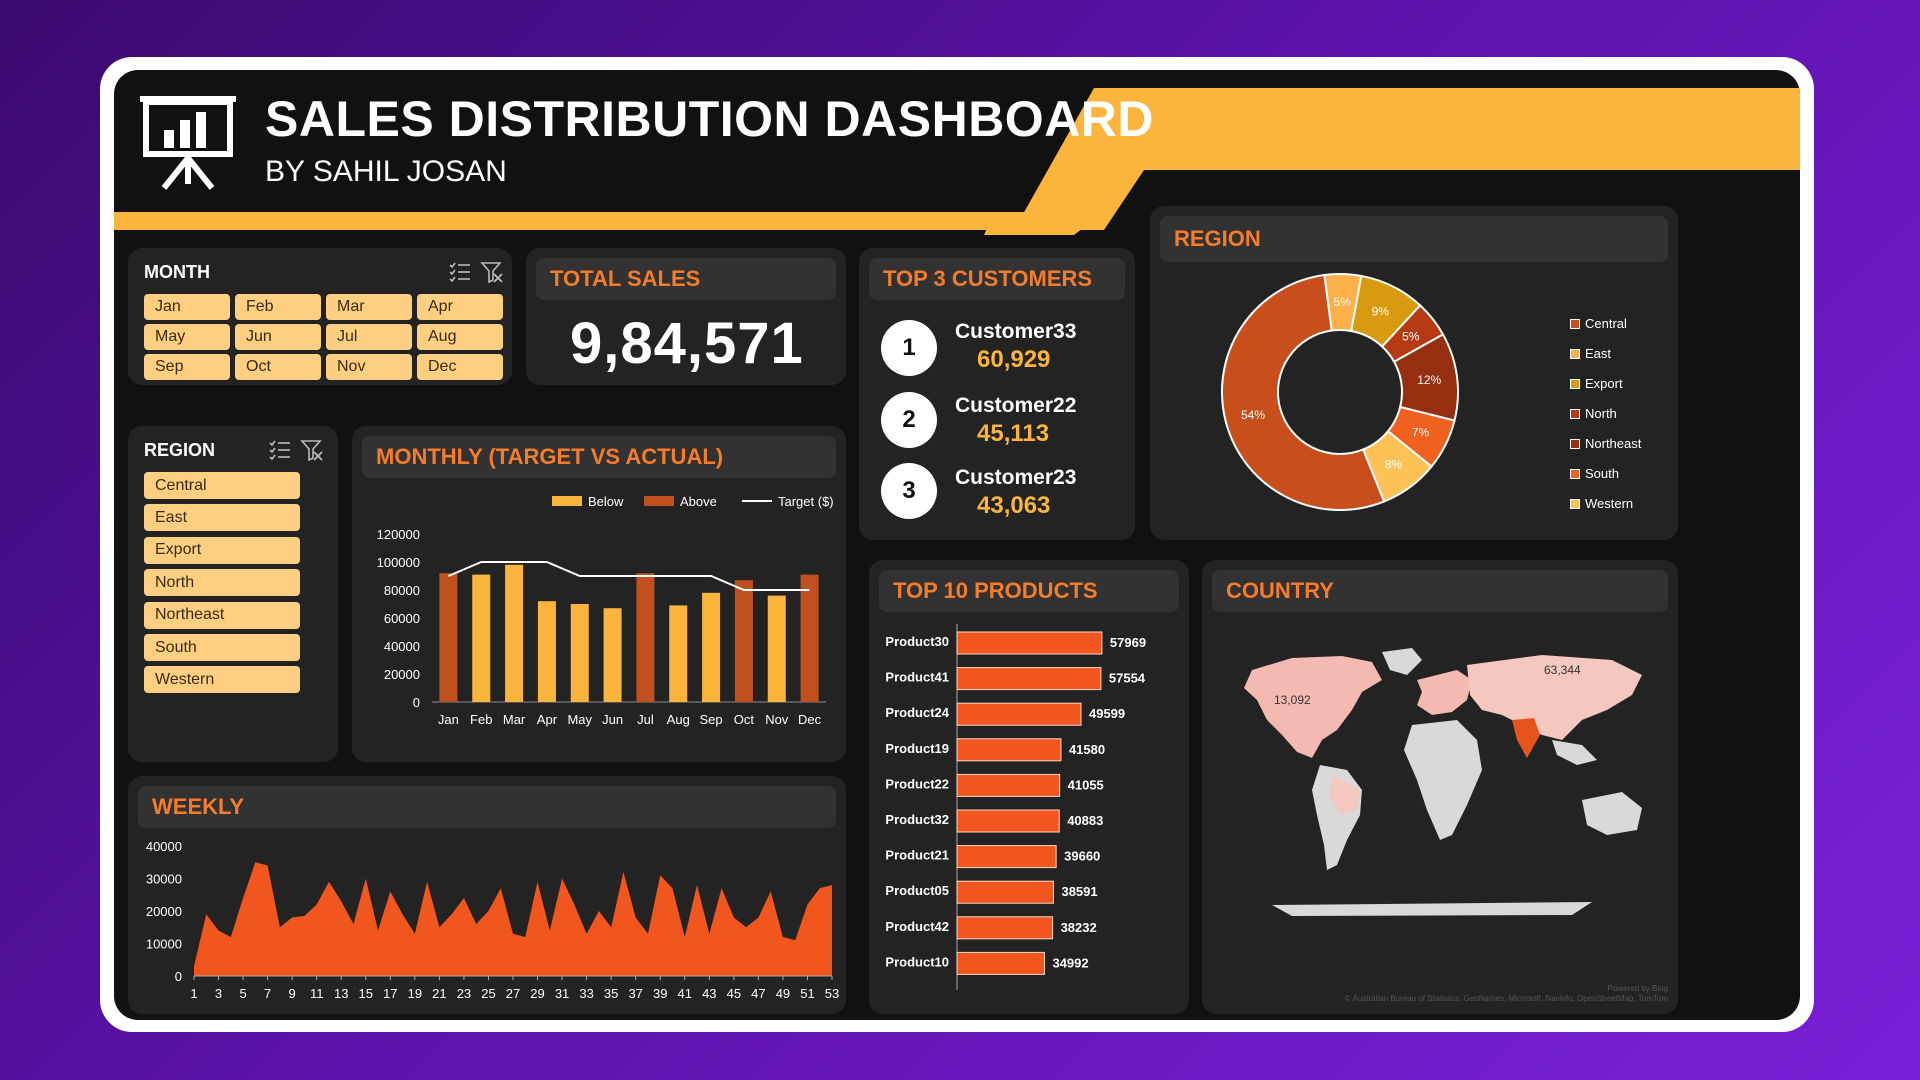 The height and width of the screenshot is (1080, 1920). What do you see at coordinates (1407, 159) in the screenshot?
I see `header-accent-top` at bounding box center [1407, 159].